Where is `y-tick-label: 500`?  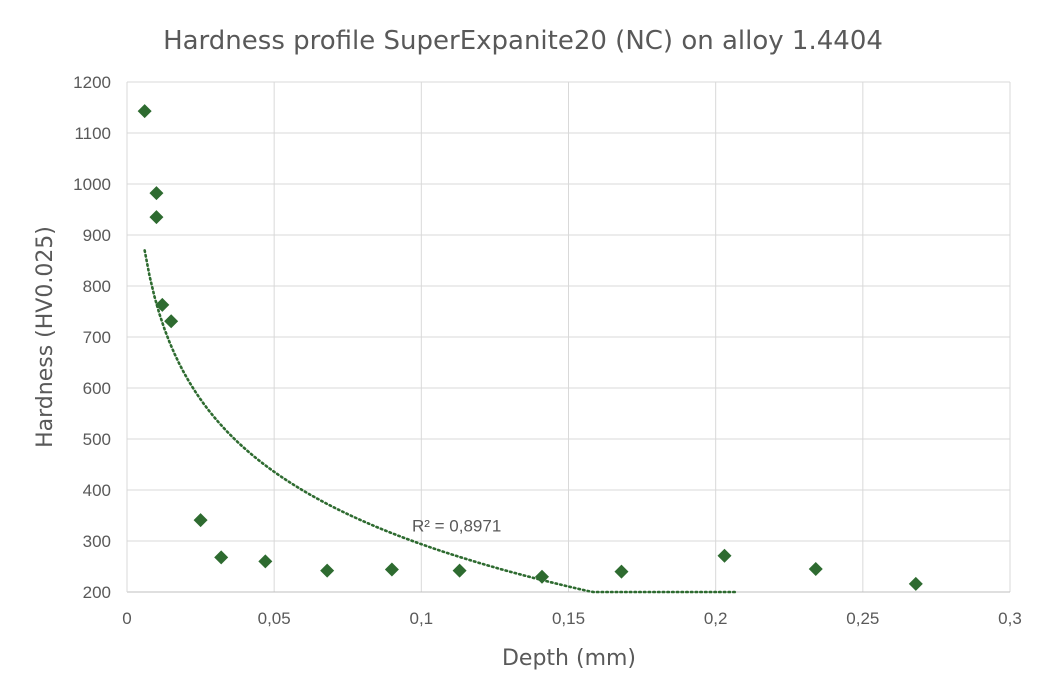
y-tick-label: 500 is located at coordinates (97, 439).